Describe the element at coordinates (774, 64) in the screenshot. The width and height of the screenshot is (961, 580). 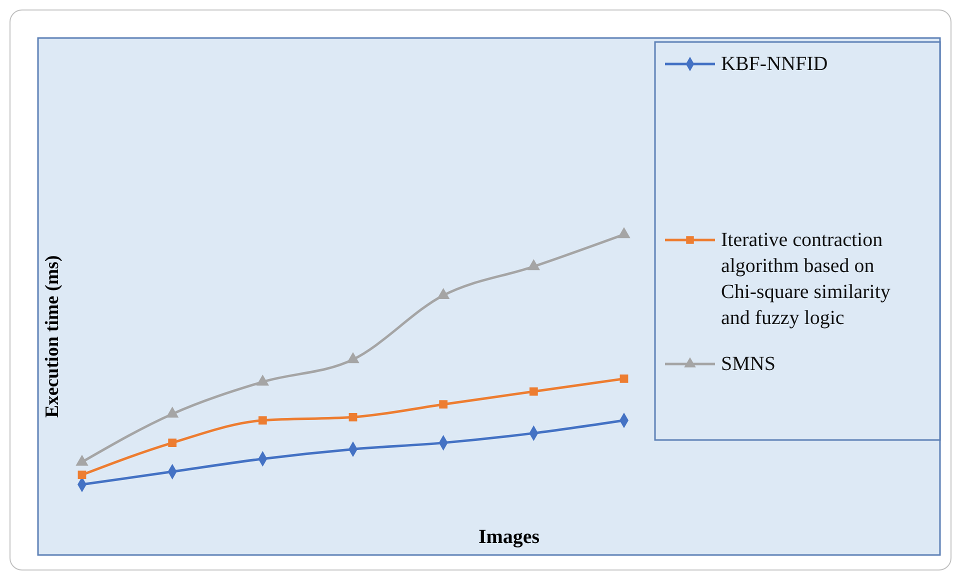
I see `legend-label: KBF-NNFID` at that location.